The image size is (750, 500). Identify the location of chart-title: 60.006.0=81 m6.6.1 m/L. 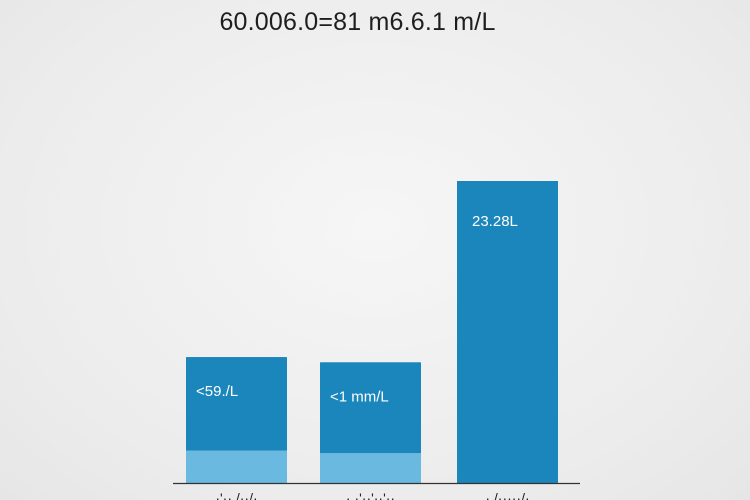
(357, 22).